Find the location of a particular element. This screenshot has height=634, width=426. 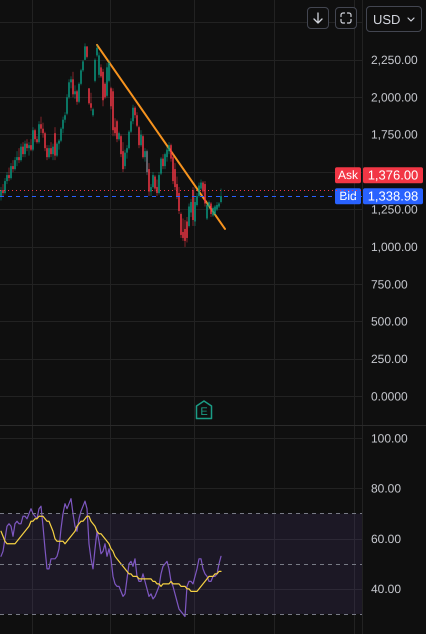

currency-dropdown: USD is located at coordinates (394, 19).